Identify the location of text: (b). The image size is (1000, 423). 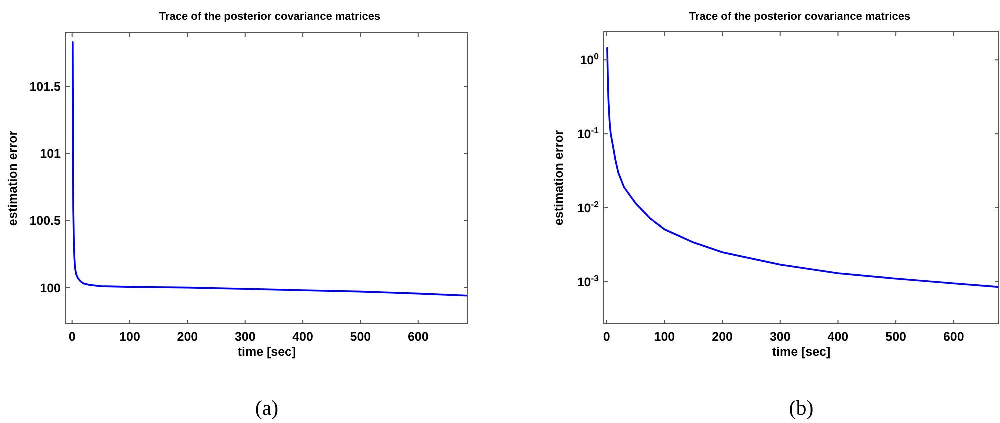
(801, 408).